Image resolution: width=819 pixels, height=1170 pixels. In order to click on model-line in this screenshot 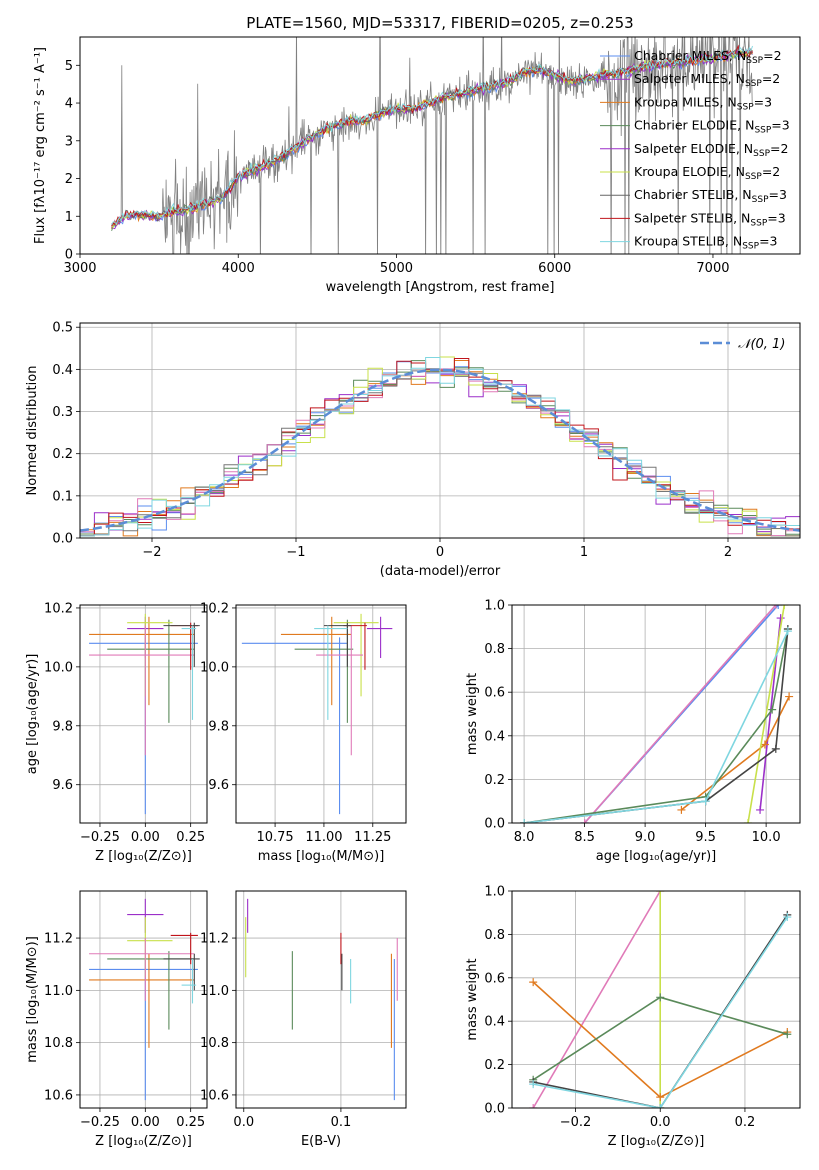, I will do `click(432, 135)`.